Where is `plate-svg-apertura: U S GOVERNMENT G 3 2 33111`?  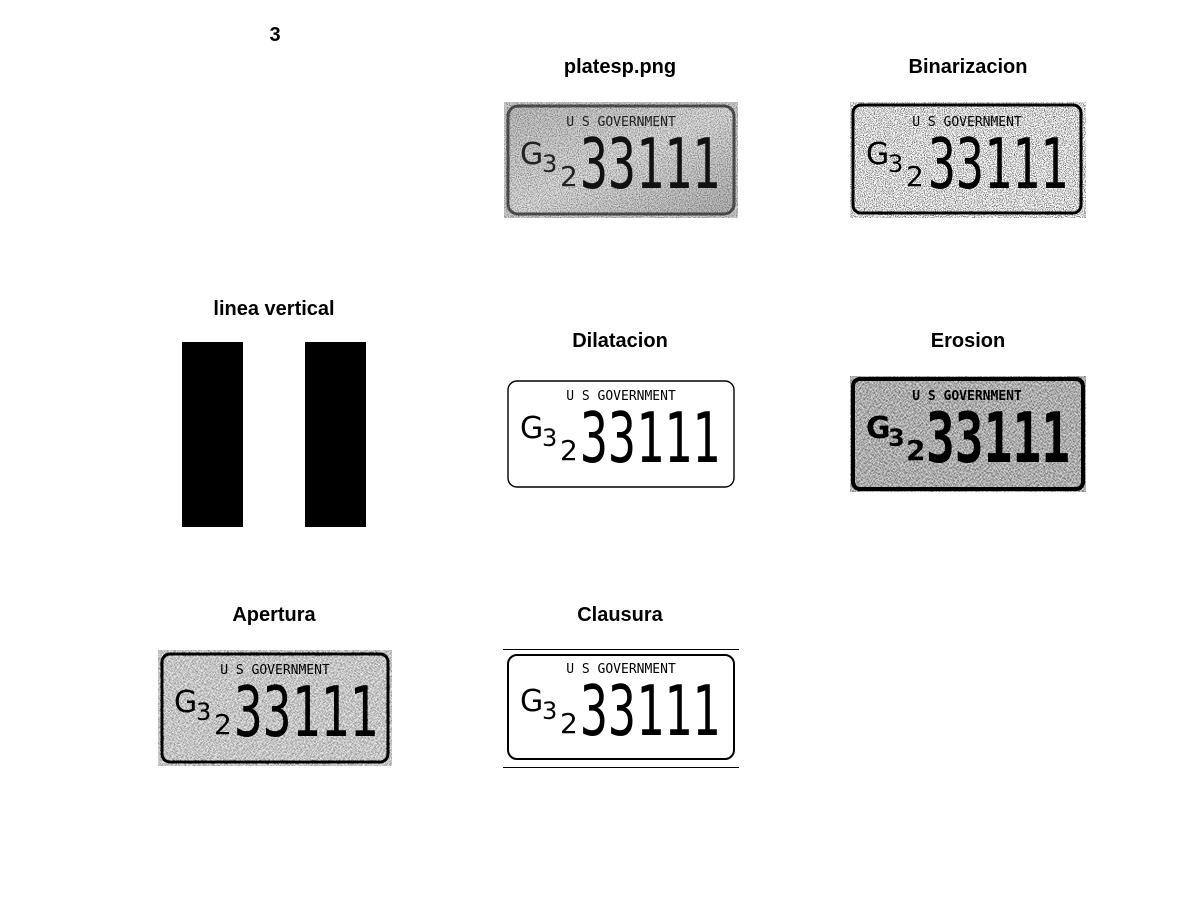
plate-svg-apertura: U S GOVERNMENT G 3 2 33111 is located at coordinates (275, 708).